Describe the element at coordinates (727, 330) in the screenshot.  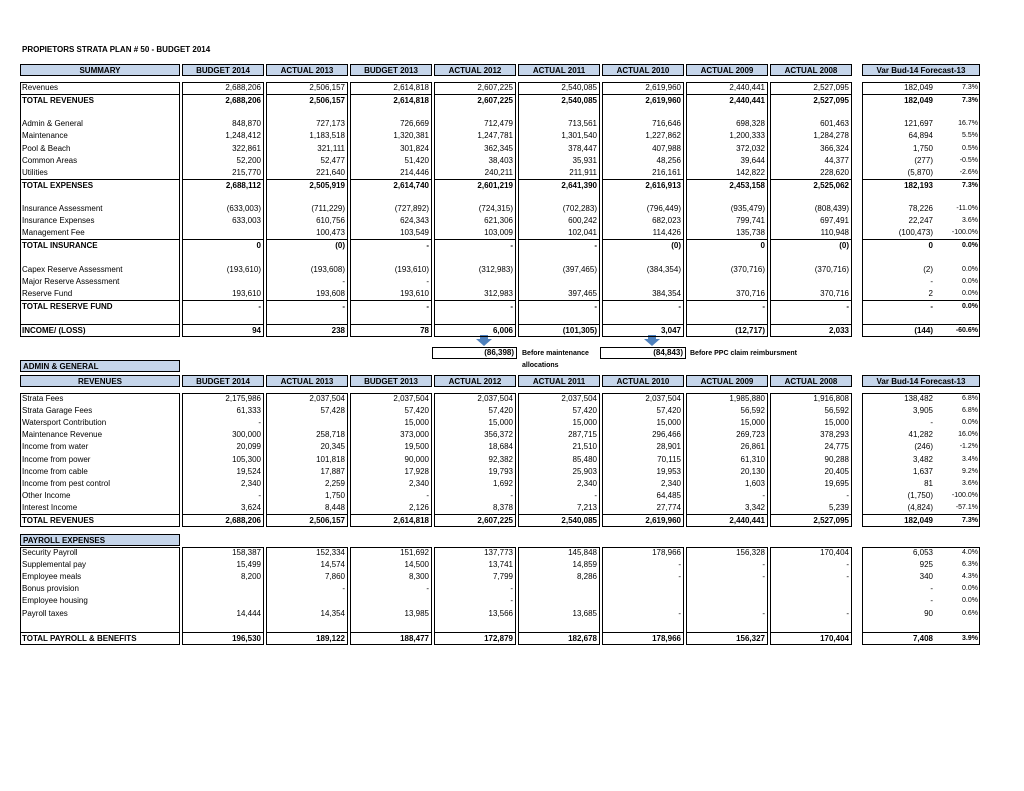
I see `cell: (12,717)` at that location.